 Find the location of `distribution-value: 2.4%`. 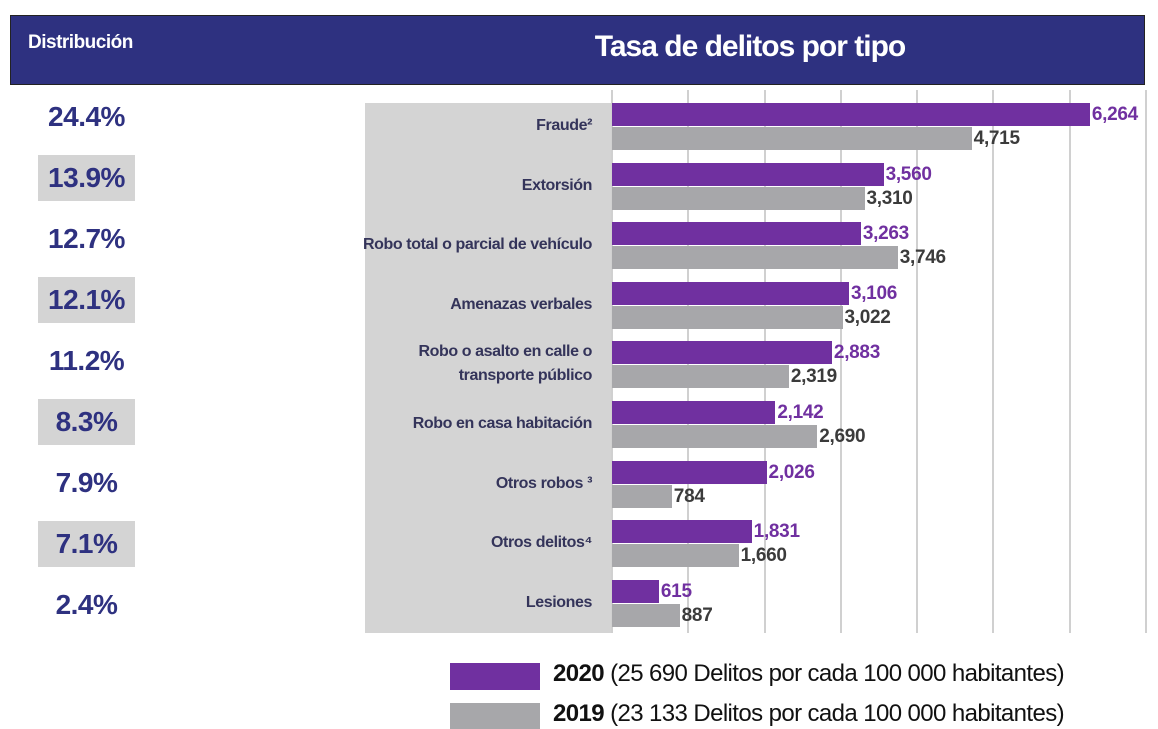

distribution-value: 2.4% is located at coordinates (86, 604).